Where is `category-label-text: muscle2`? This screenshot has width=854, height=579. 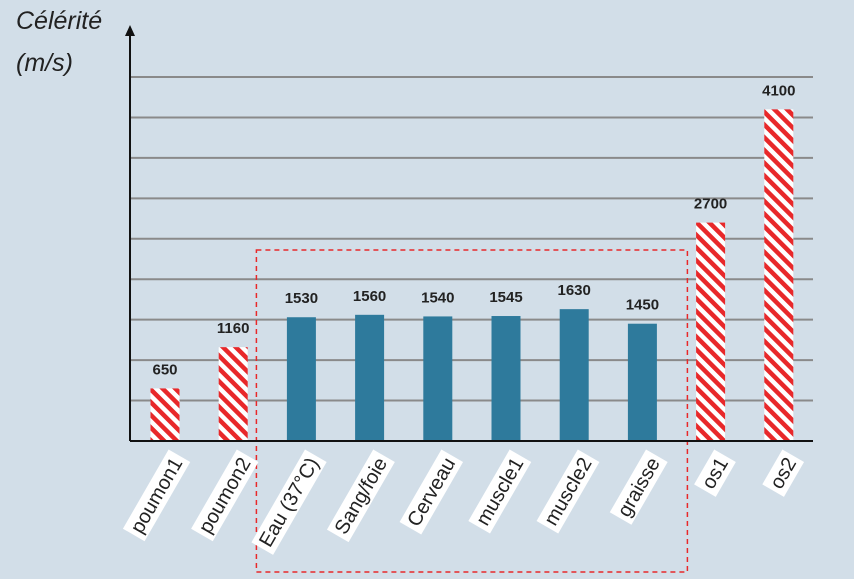
category-label-text: muscle2 is located at coordinates (568, 492).